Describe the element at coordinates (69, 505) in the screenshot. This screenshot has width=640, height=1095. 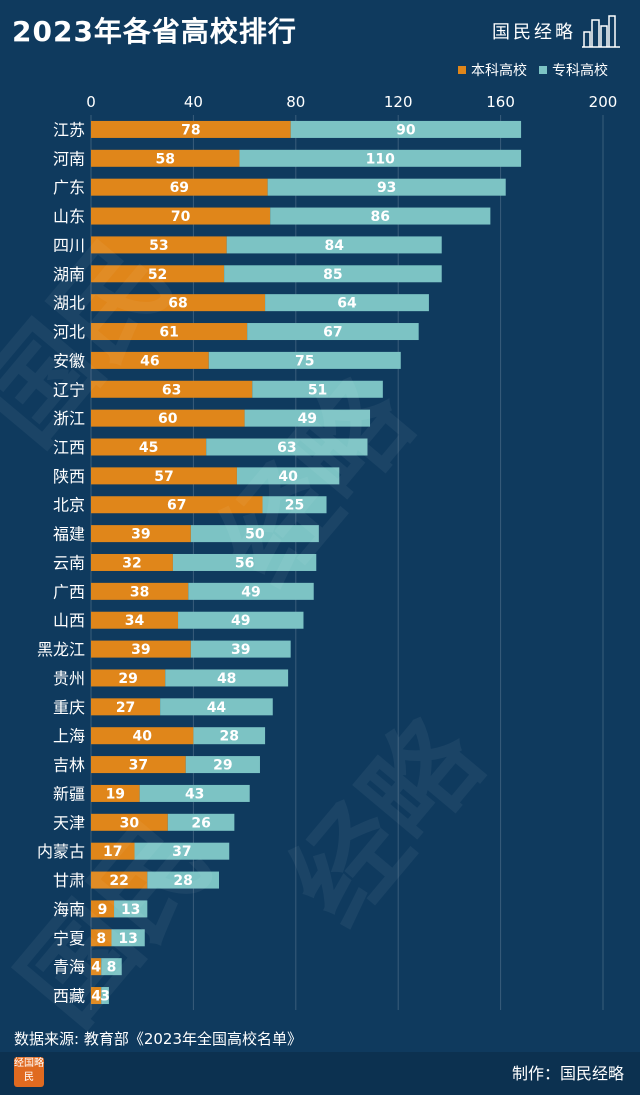
I see `category-label: 北京` at that location.